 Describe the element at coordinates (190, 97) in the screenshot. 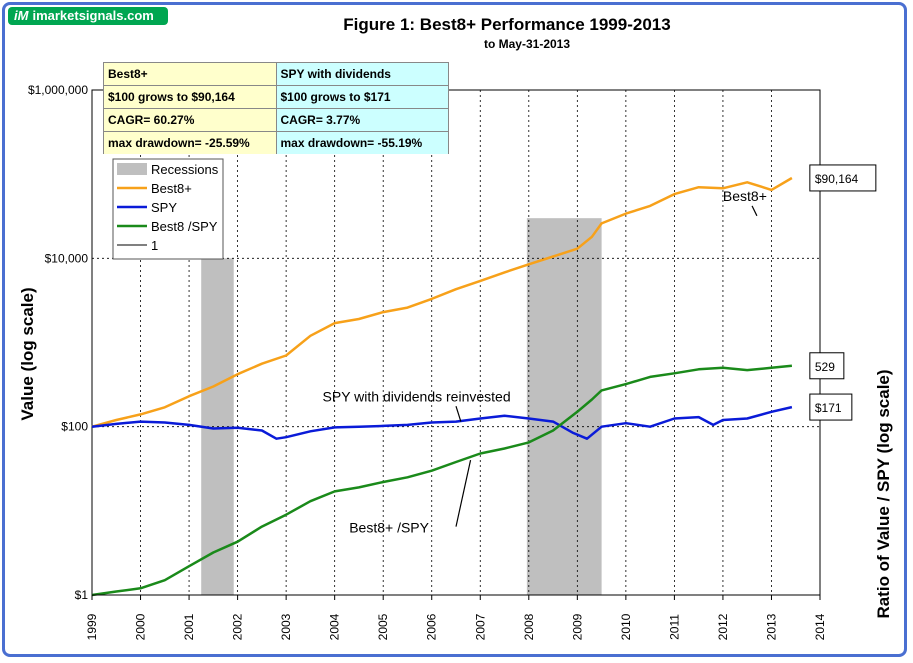

I see `stats-best8-growth: $100 grows to $90,164` at that location.